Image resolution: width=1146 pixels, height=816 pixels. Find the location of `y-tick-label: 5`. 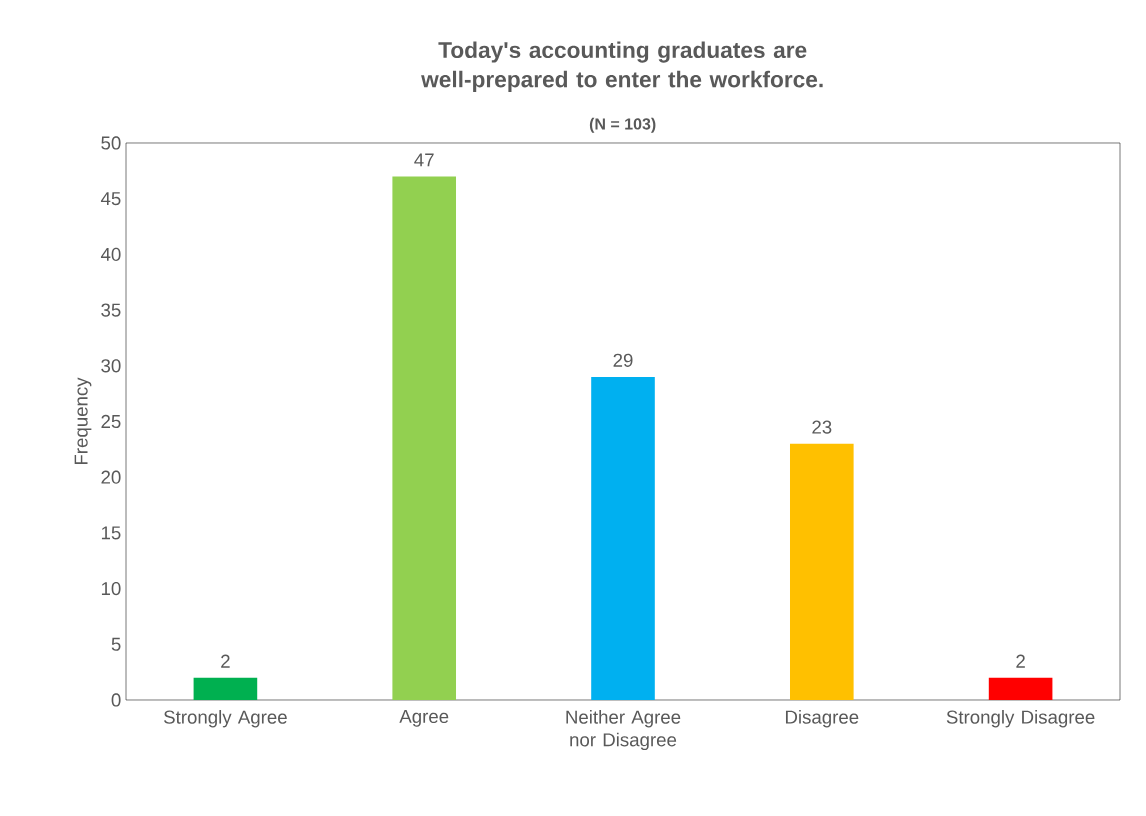

y-tick-label: 5 is located at coordinates (116, 644).